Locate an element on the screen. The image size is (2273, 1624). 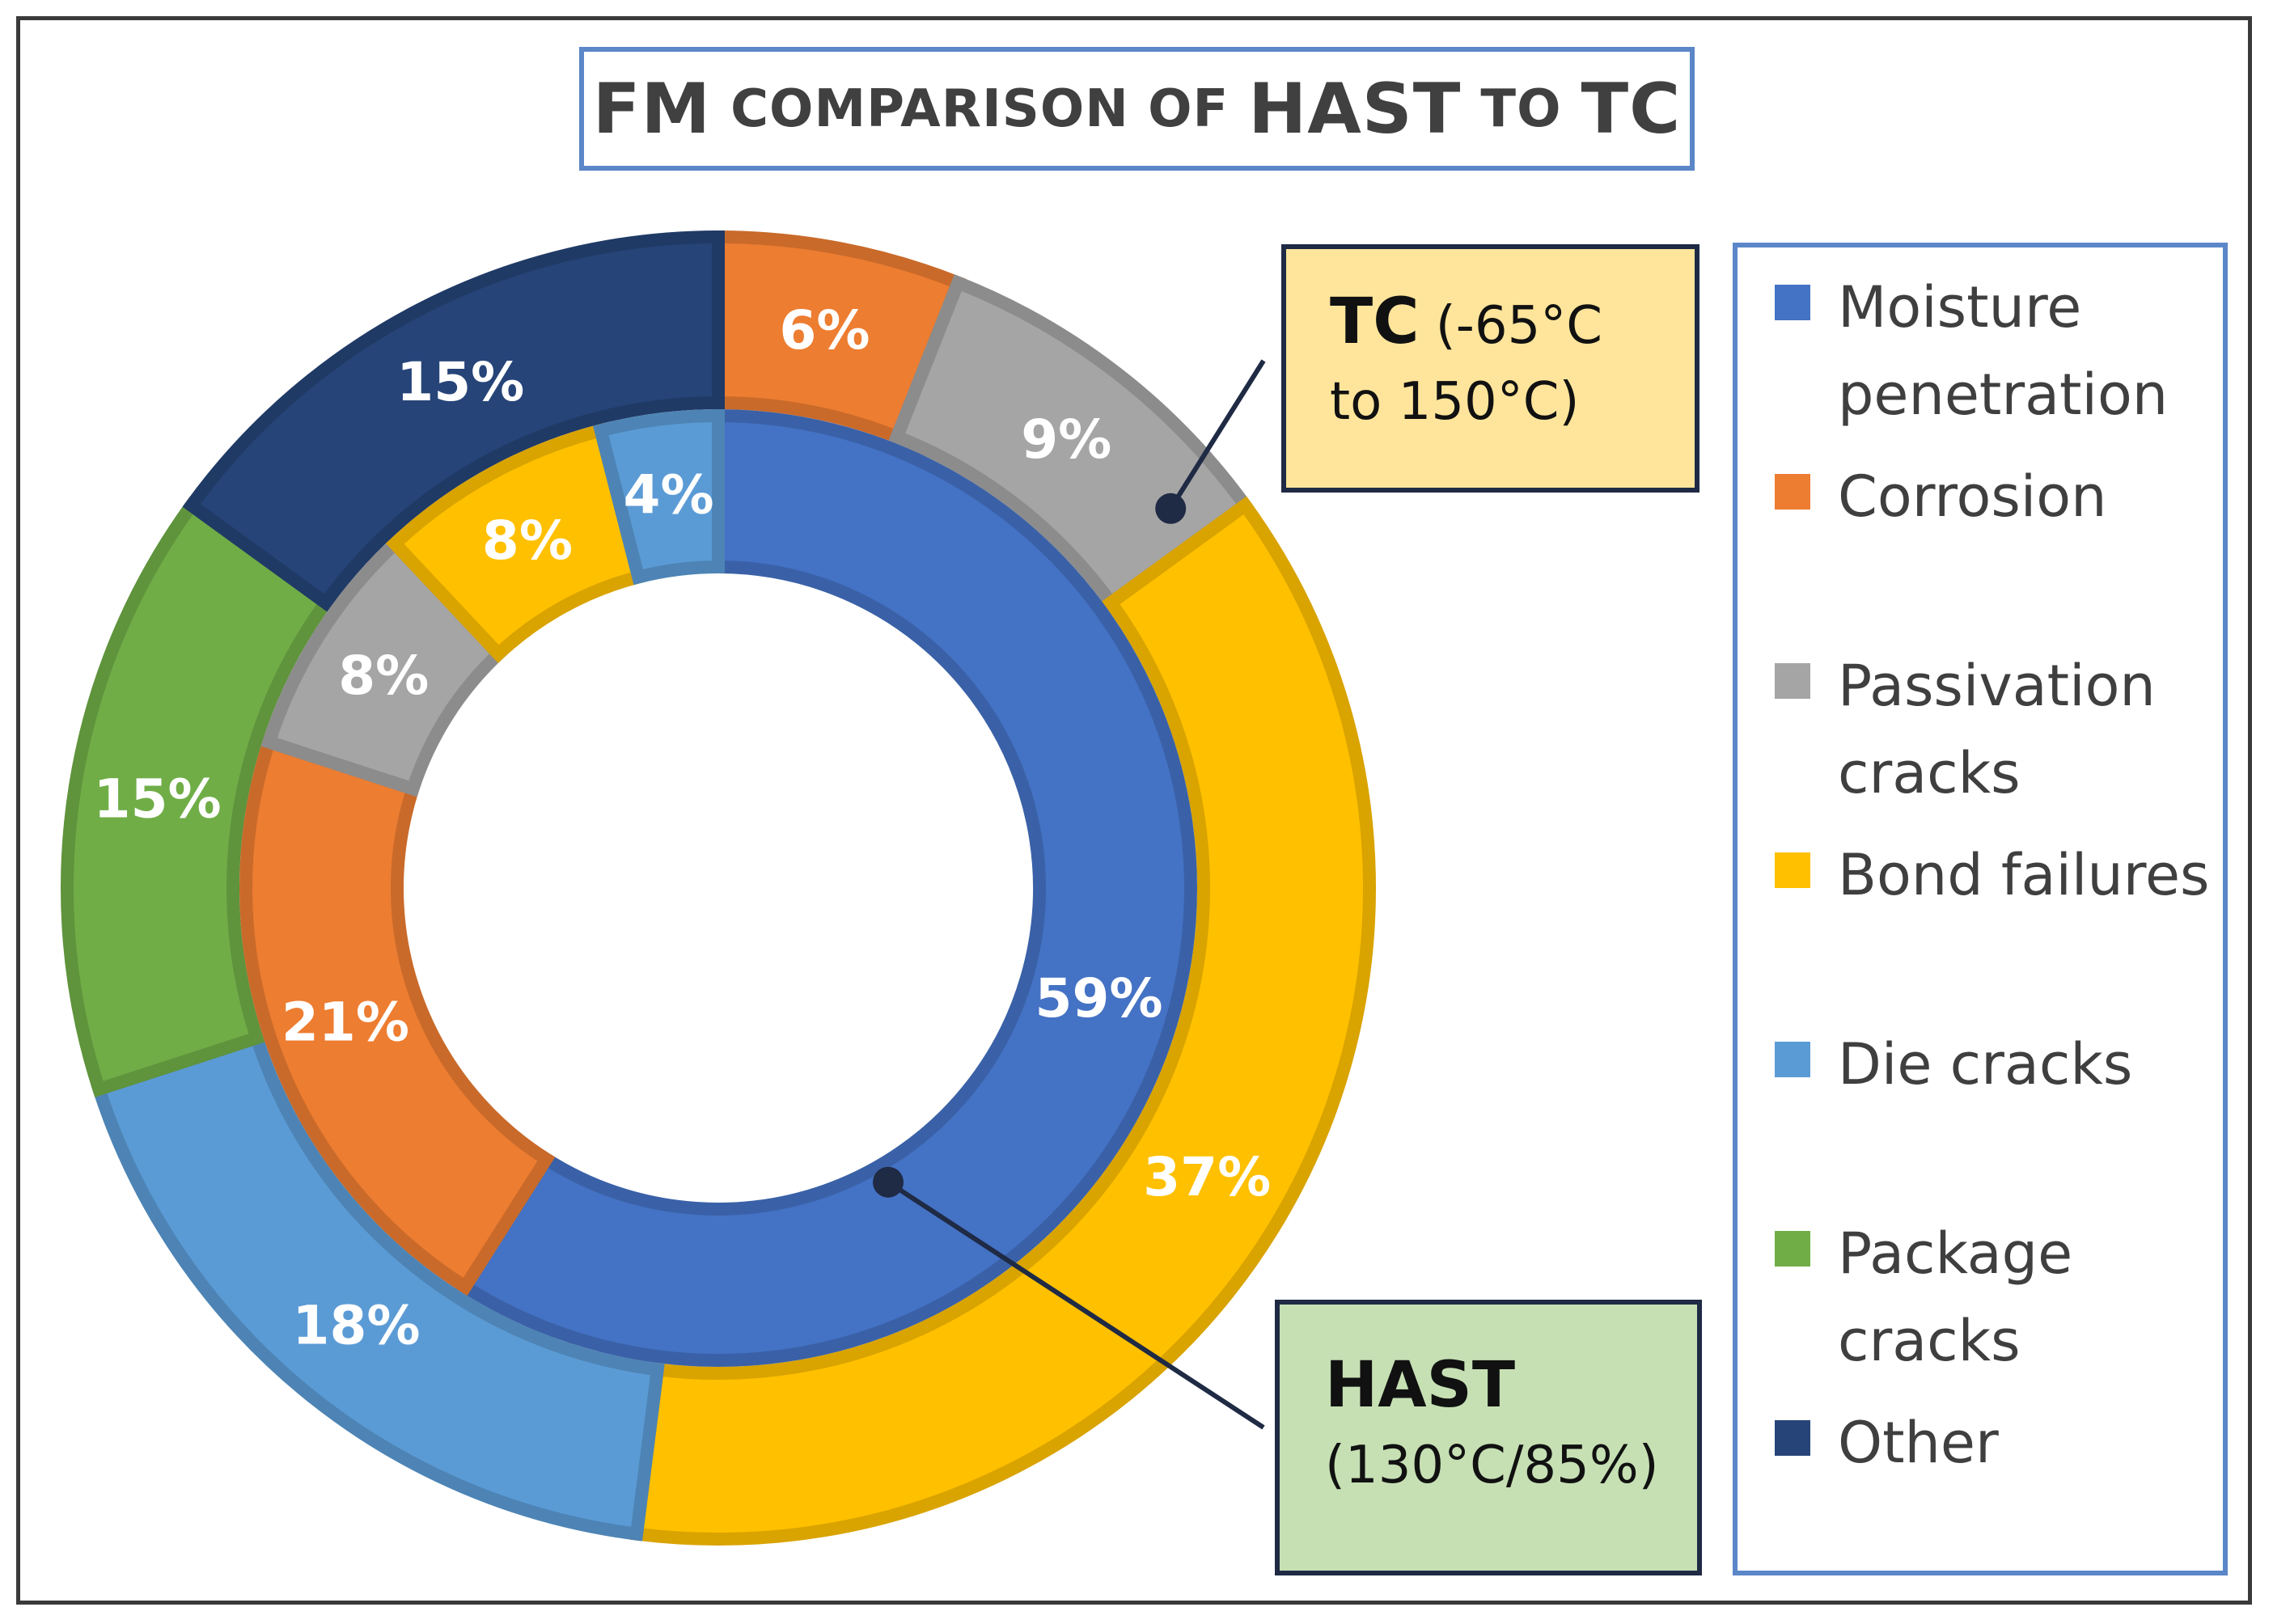
outer-label-corrosion: 6% is located at coordinates (825, 330).